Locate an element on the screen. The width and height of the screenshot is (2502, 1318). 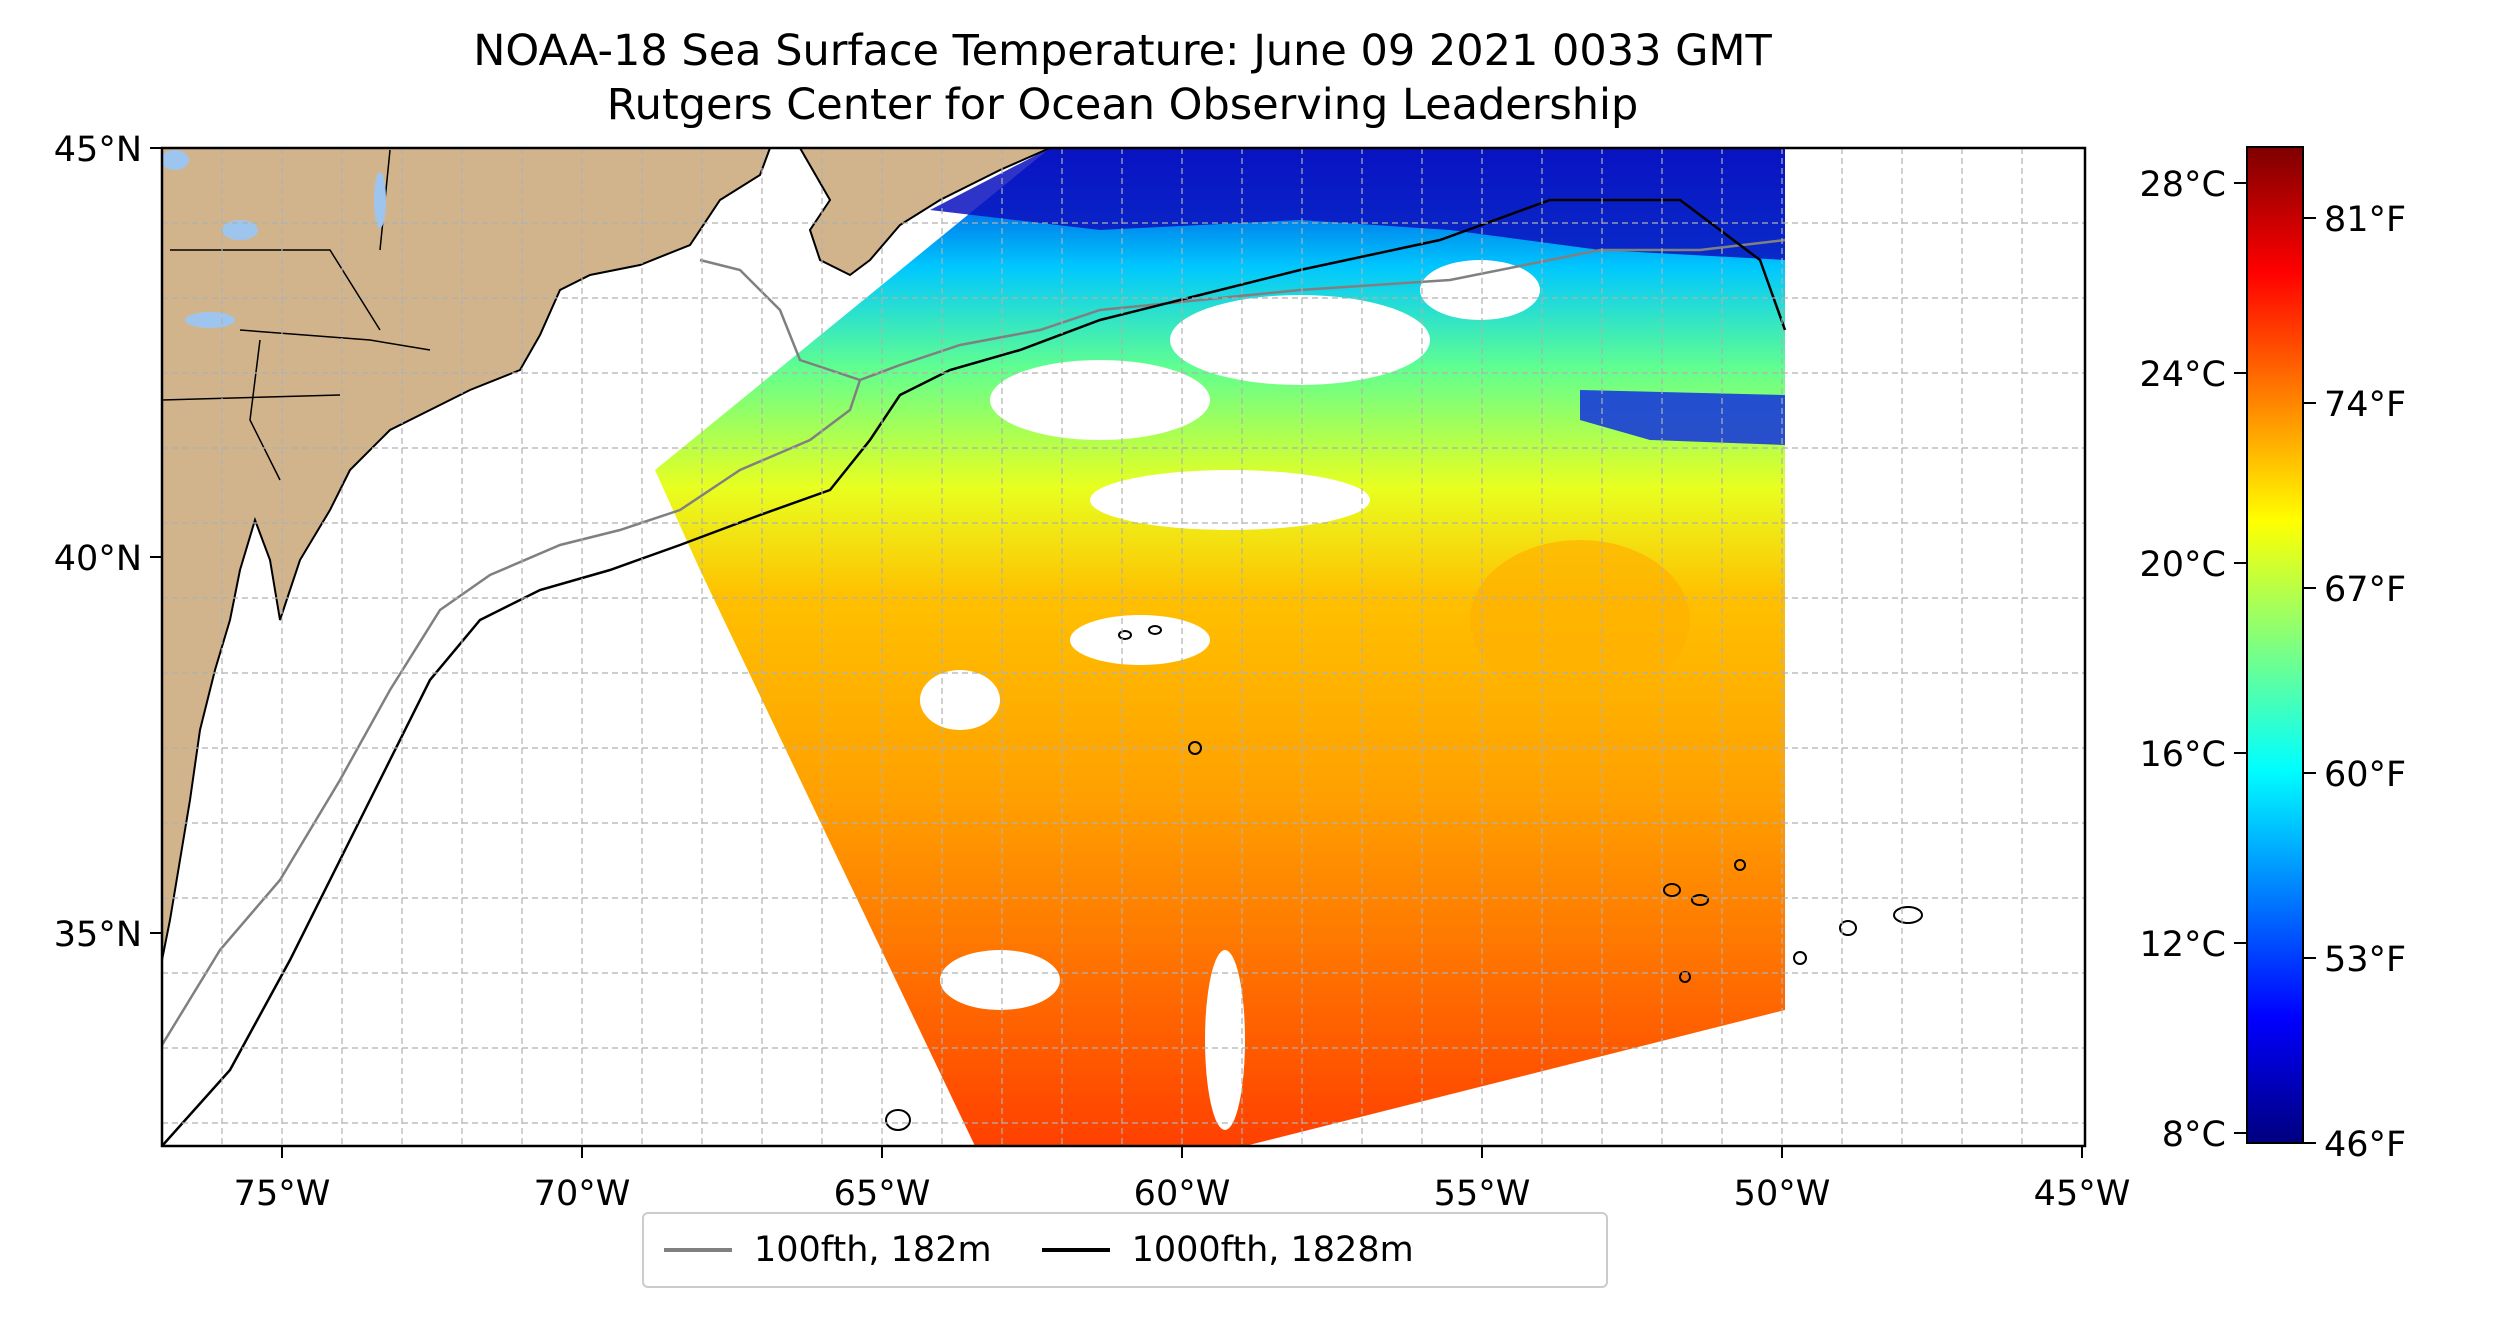
lon-tick-label: 60°W is located at coordinates (1182, 1194).